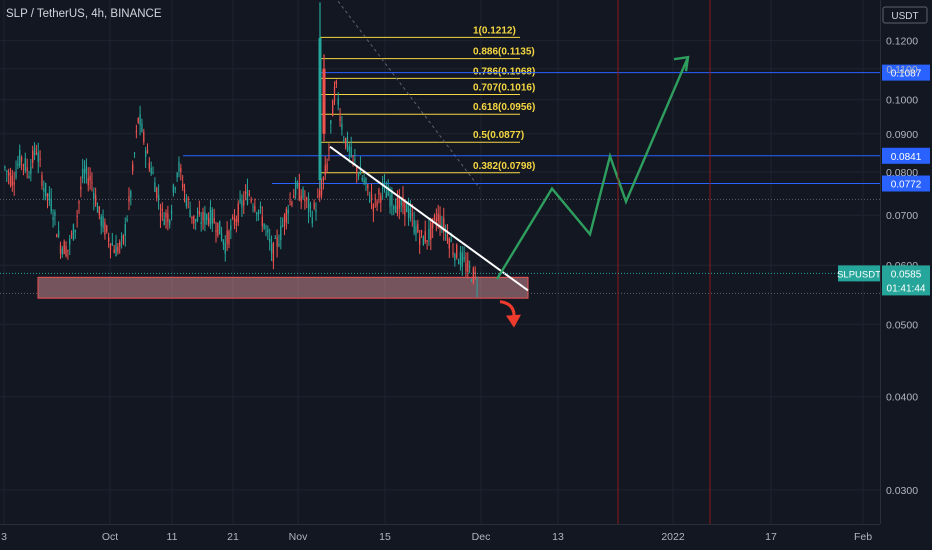 This screenshot has height=550, width=932. What do you see at coordinates (513, 321) in the screenshot?
I see `bearish-arrowhead` at bounding box center [513, 321].